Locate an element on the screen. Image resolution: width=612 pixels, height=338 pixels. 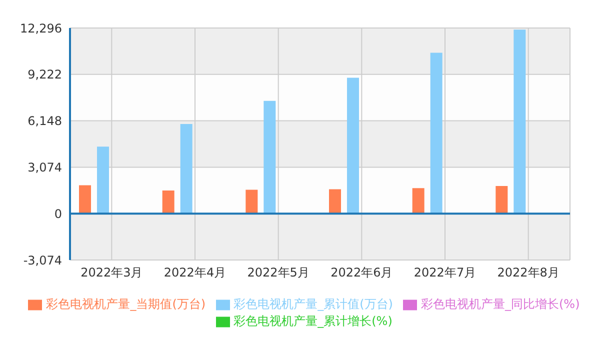
y-tick-label: 6,148 is located at coordinates (45, 121).